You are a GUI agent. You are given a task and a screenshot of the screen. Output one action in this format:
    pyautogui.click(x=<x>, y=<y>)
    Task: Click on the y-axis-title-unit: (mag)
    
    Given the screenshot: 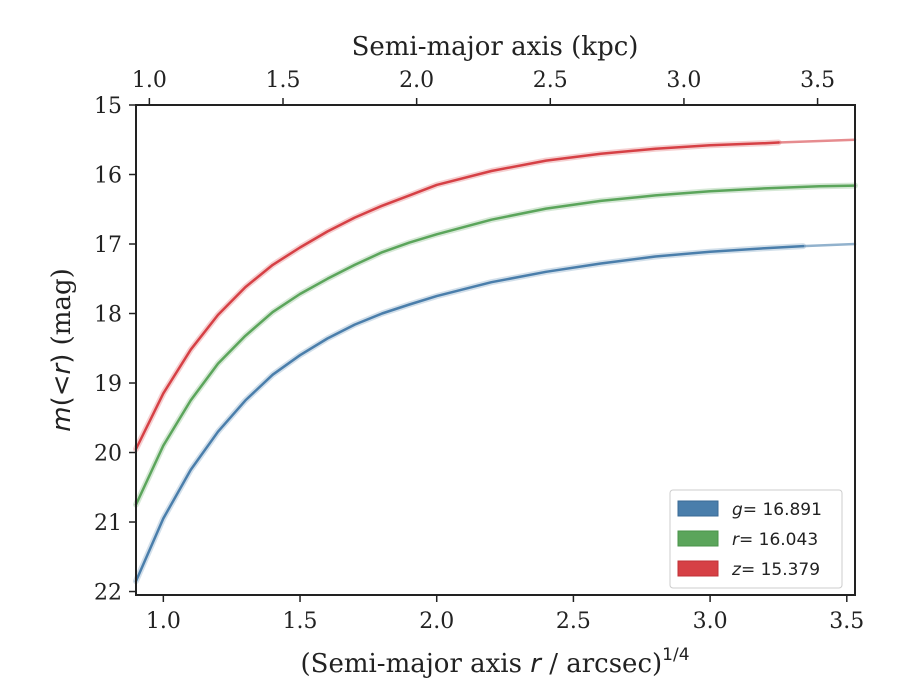 What is the action you would take?
    pyautogui.click(x=62, y=310)
    